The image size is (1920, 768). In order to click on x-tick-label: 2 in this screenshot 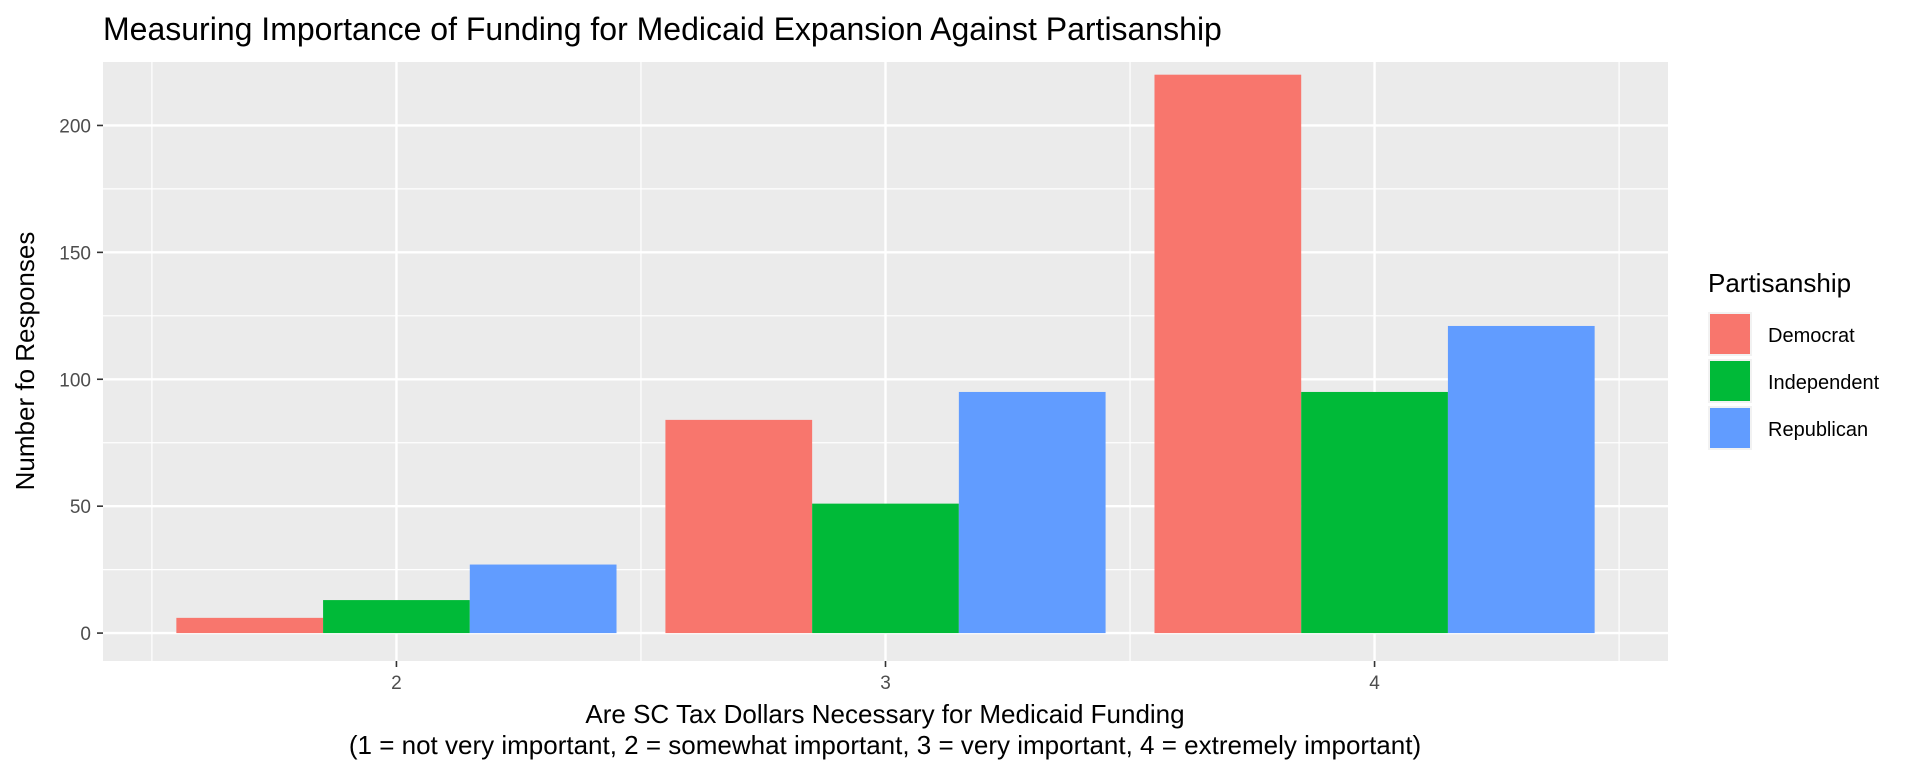, I will do `click(396, 683)`.